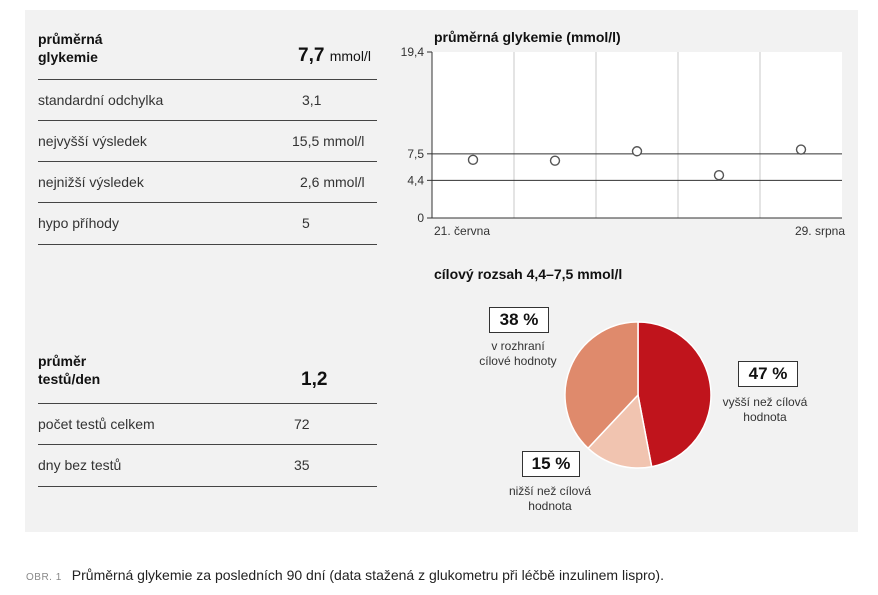 This screenshot has height=595, width=878. Describe the element at coordinates (519, 320) in the screenshot. I see `pie-value-box-within: 38 %` at that location.